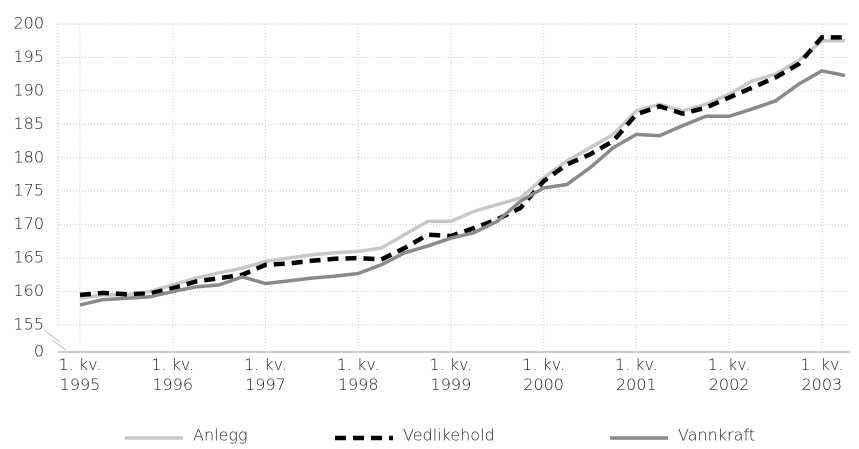  I want to click on x-tick-label: 1. kv. 1997, so click(265, 374).